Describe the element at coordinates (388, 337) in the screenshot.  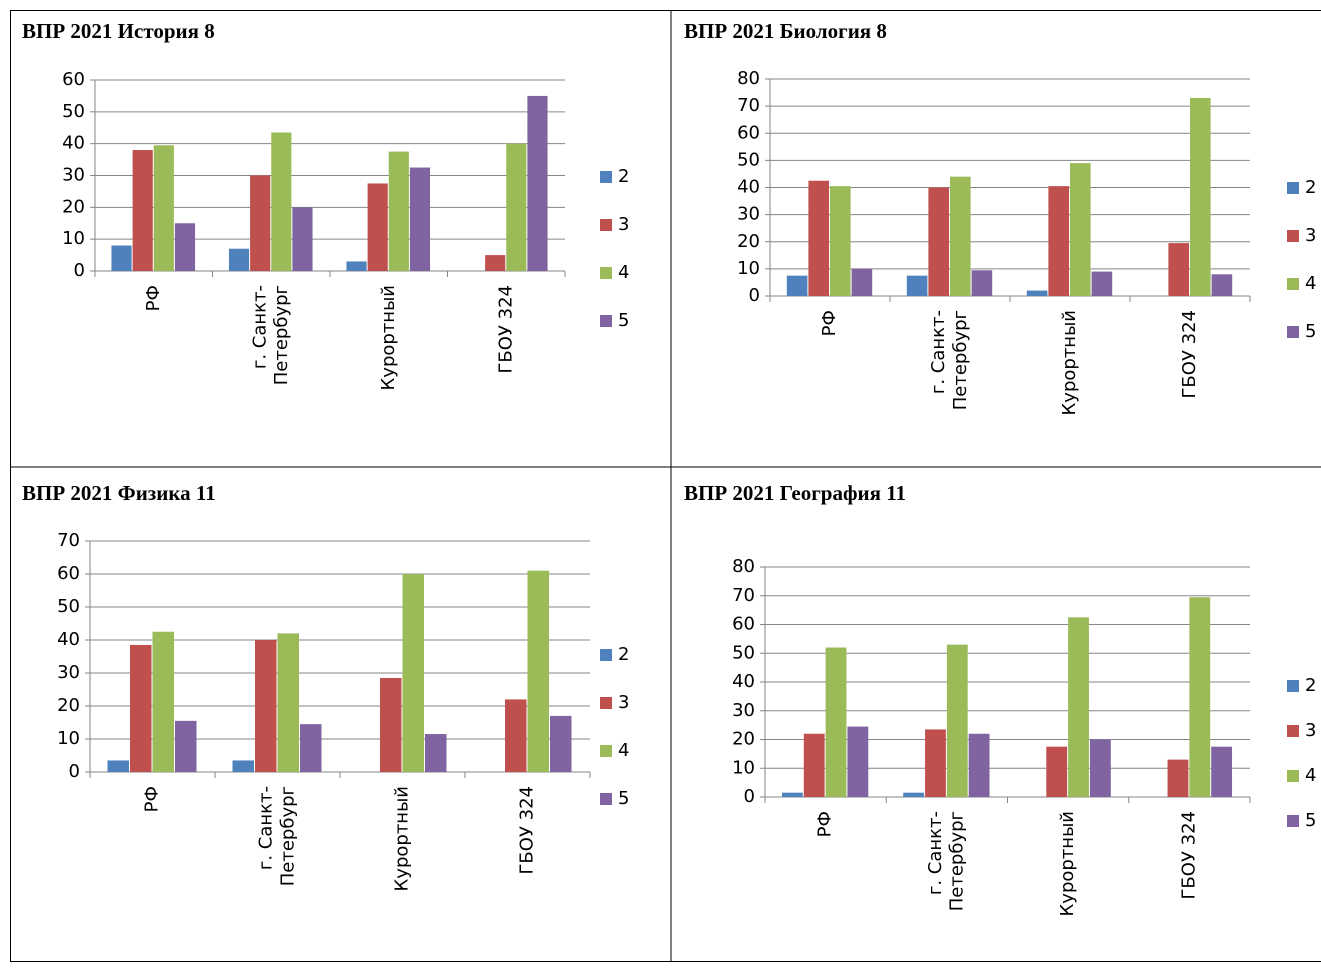
I see `x-tick-label: Курортный` at that location.